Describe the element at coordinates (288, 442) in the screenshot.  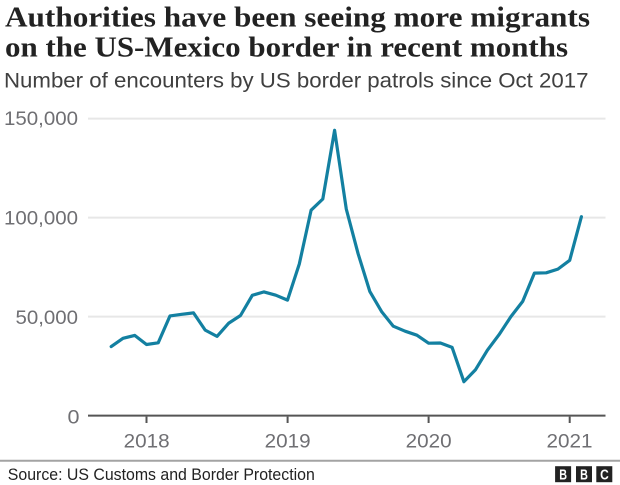
I see `svg-text: 2019` at that location.